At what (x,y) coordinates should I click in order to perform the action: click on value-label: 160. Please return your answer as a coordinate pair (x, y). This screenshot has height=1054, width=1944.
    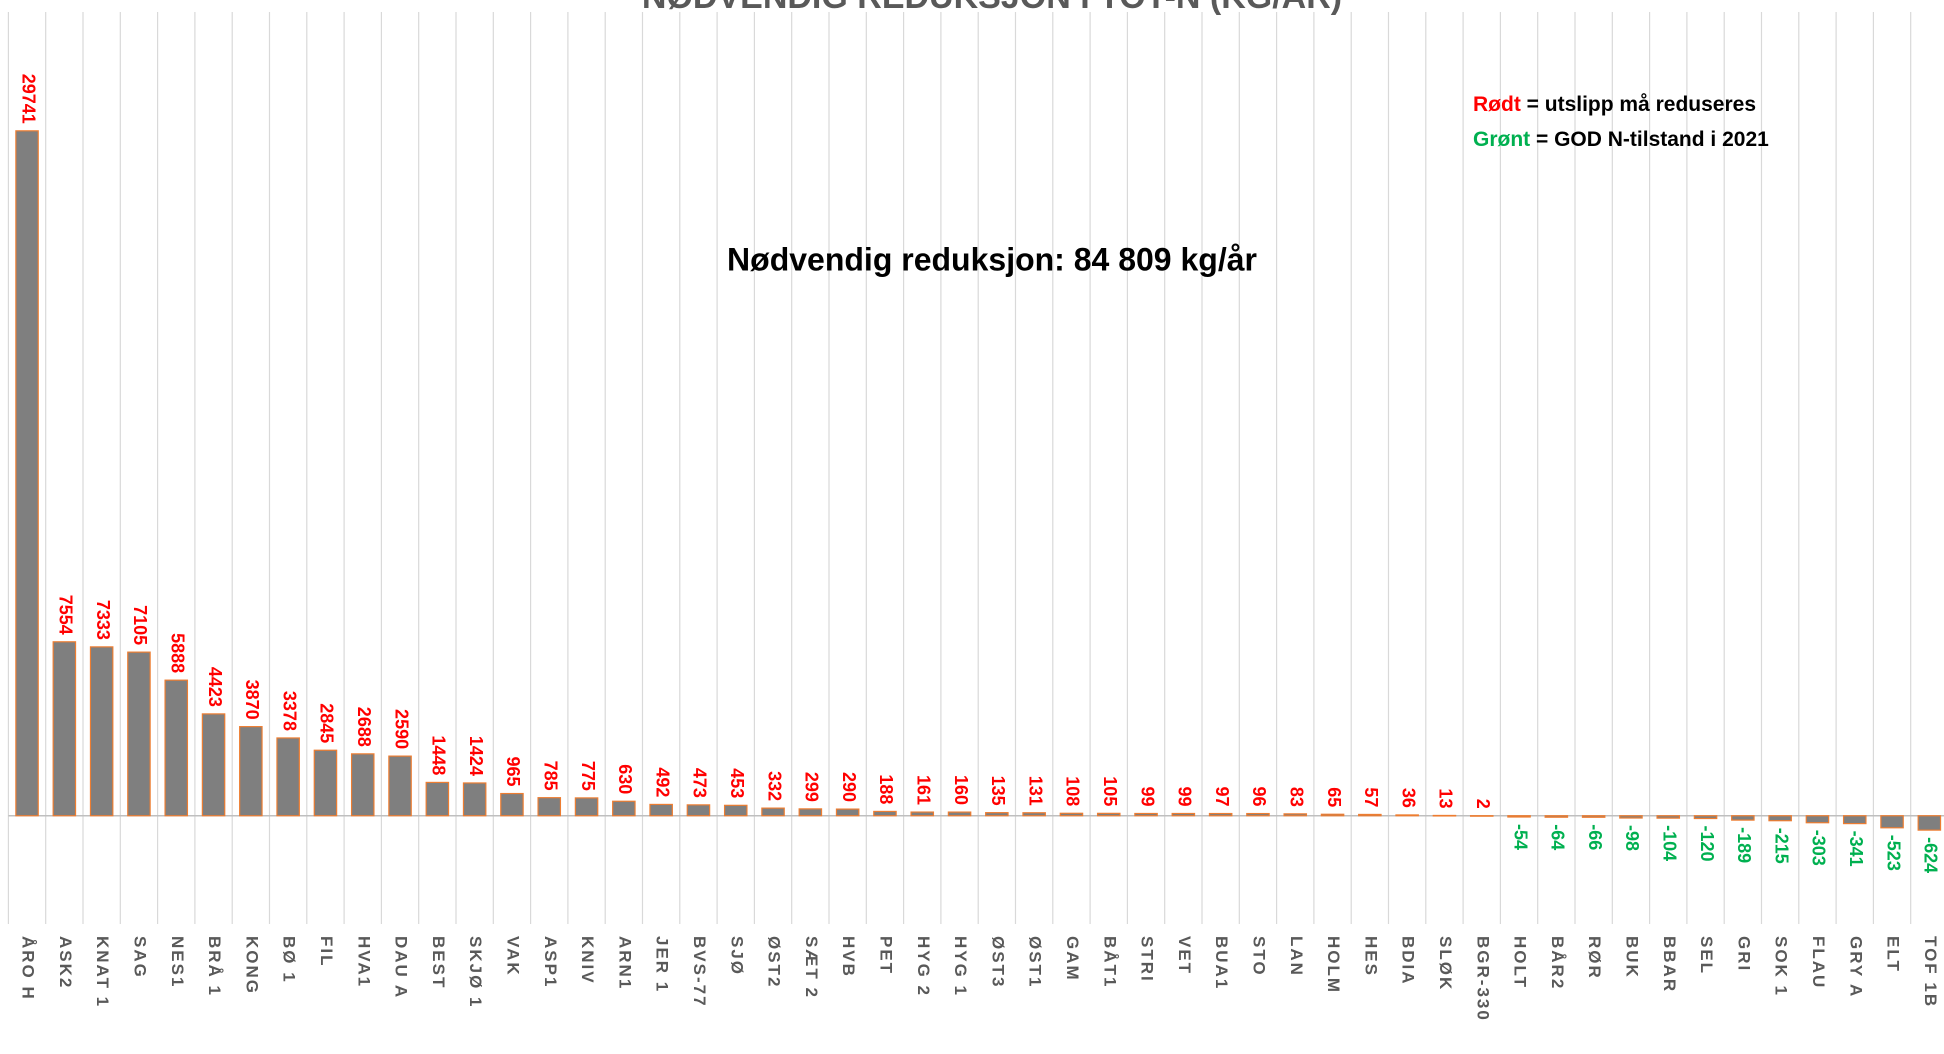
    Looking at the image, I should click on (961, 790).